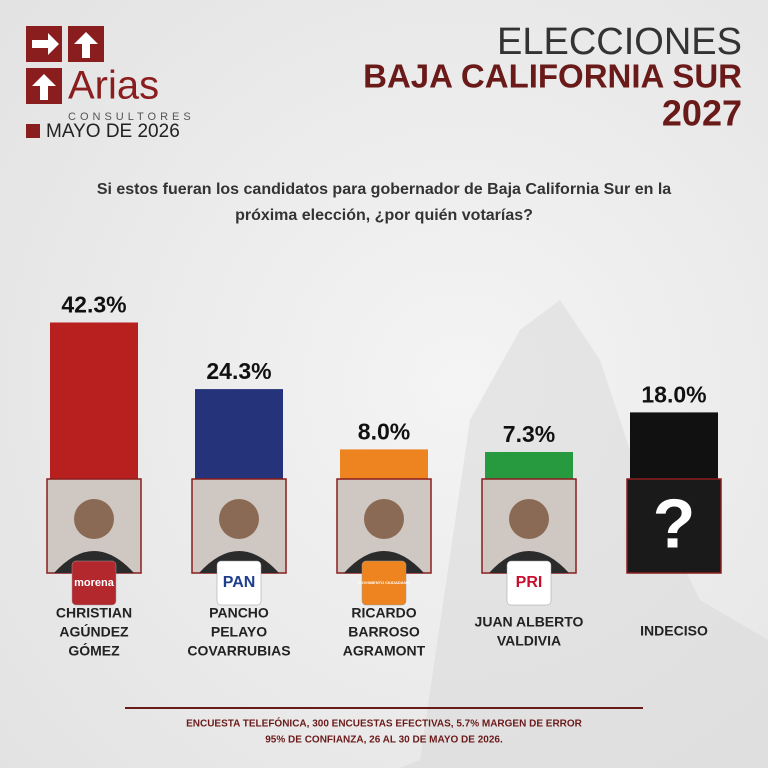 The height and width of the screenshot is (768, 768). What do you see at coordinates (131, 117) in the screenshot?
I see `brand-sub: CONSULTORES` at bounding box center [131, 117].